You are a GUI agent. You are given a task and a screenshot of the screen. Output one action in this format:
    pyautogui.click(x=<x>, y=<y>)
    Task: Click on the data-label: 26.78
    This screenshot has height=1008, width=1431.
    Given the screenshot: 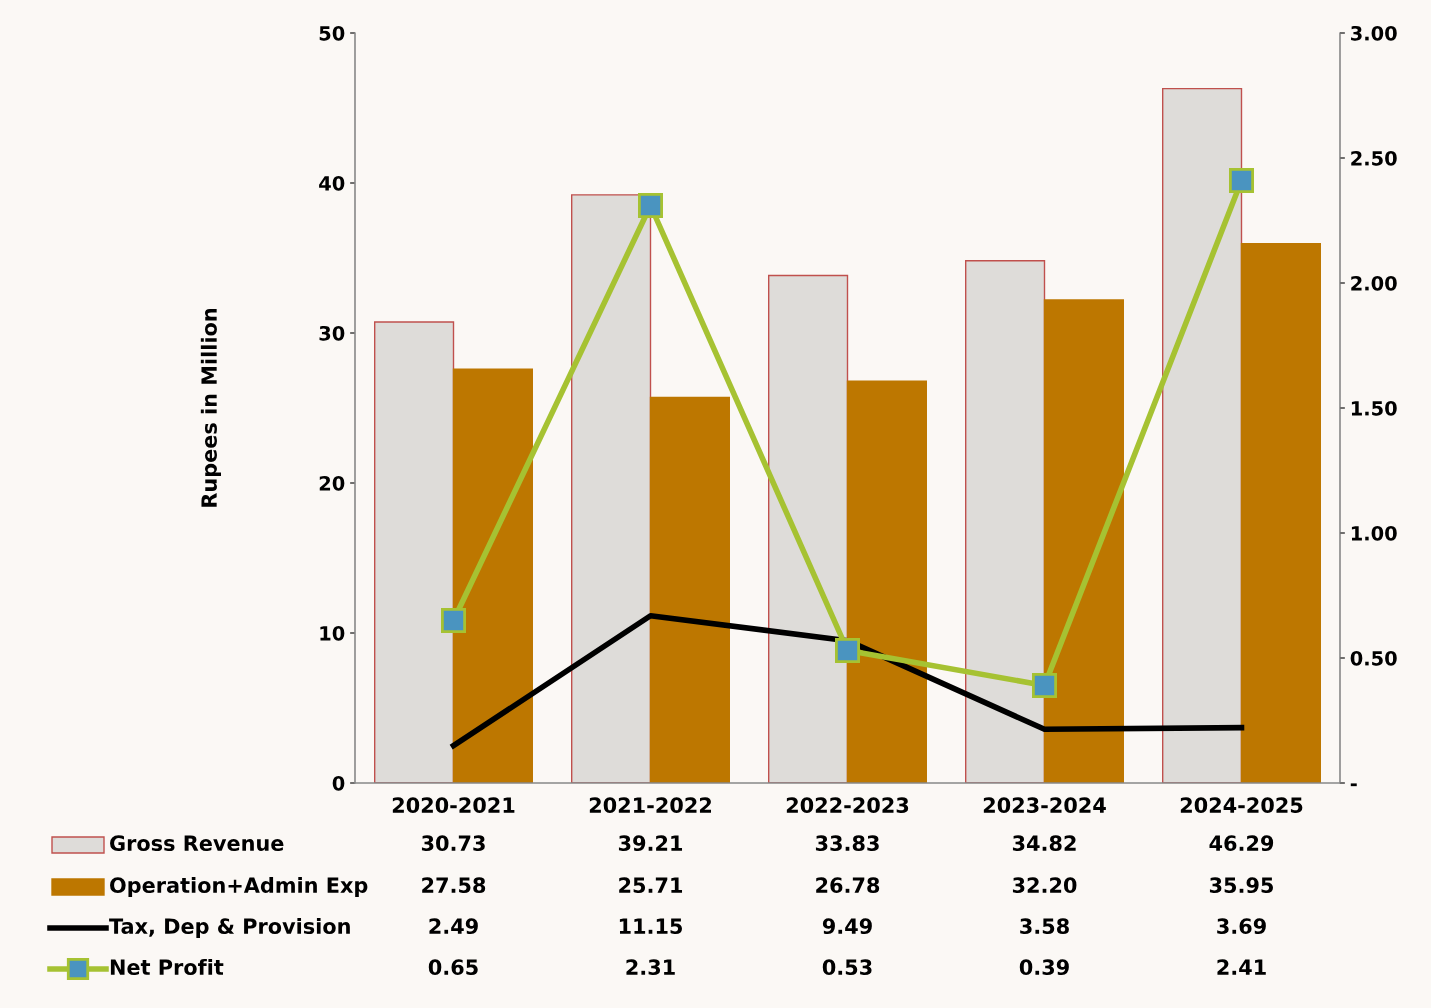 What is the action you would take?
    pyautogui.click(x=848, y=885)
    